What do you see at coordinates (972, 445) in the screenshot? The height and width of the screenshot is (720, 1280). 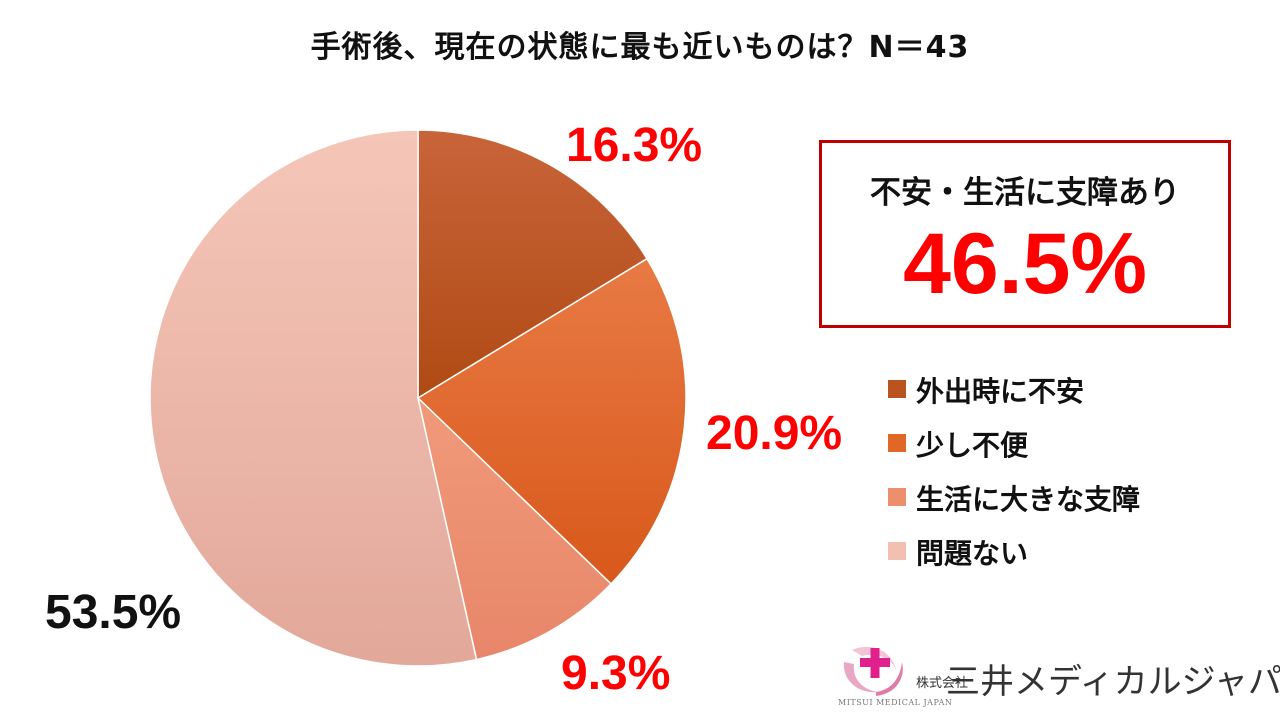 I see `legend-label: 少し不便` at bounding box center [972, 445].